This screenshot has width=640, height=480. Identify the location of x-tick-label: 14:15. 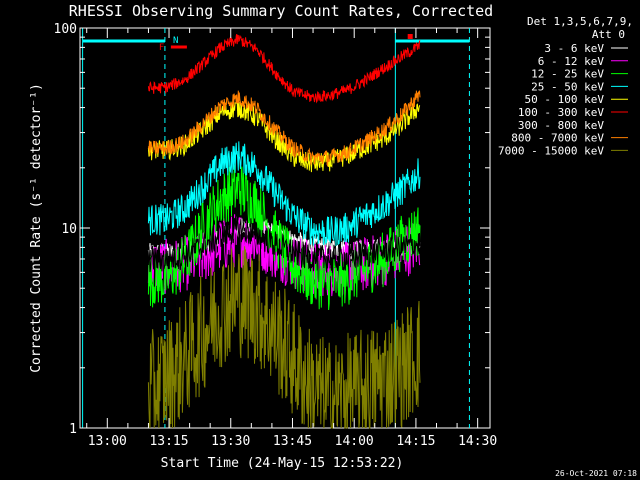
(415, 441).